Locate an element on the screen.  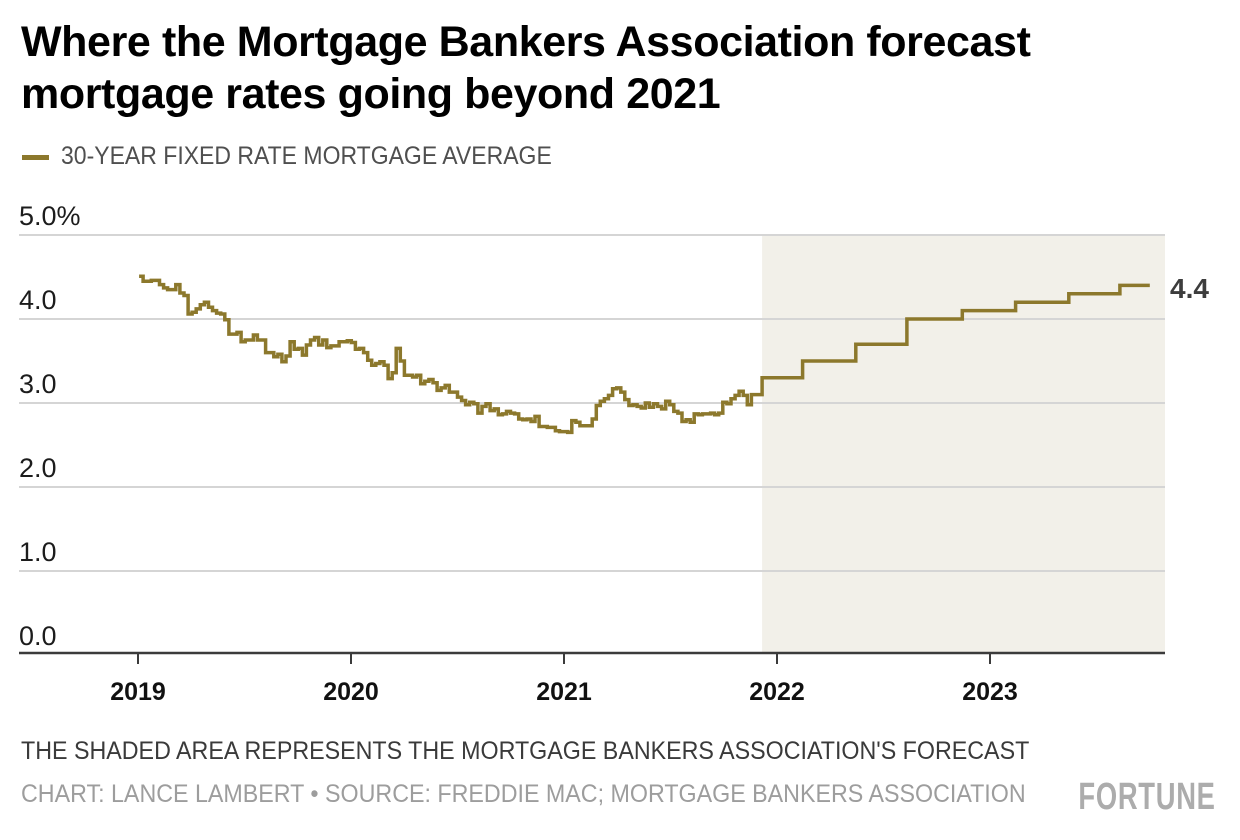
end-value-label: 4.4 is located at coordinates (1189, 288).